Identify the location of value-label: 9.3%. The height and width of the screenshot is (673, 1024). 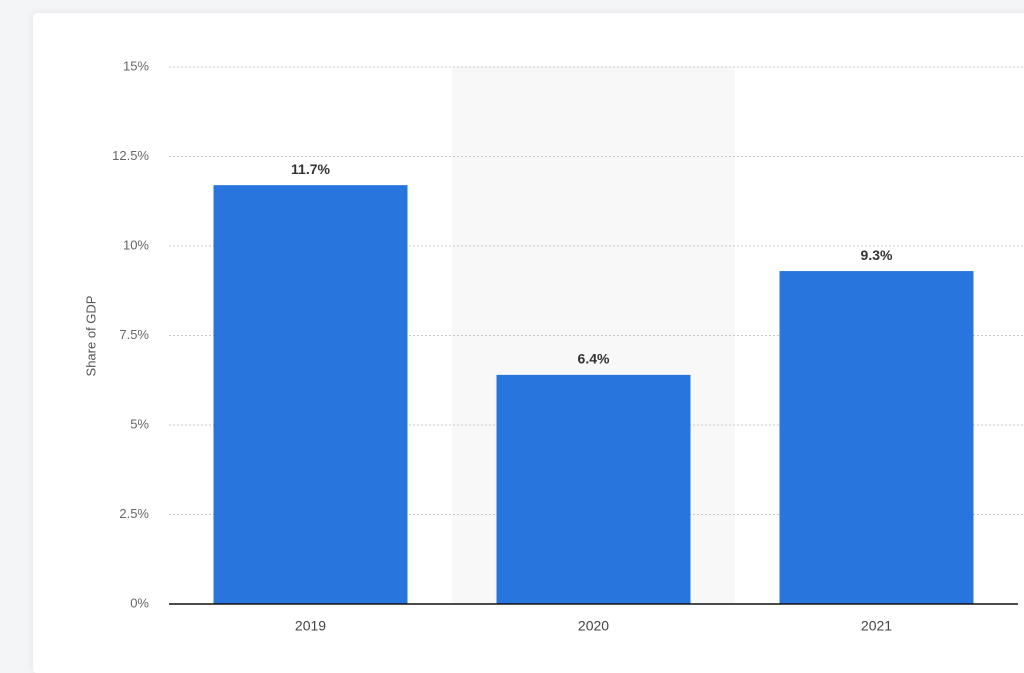
(877, 255).